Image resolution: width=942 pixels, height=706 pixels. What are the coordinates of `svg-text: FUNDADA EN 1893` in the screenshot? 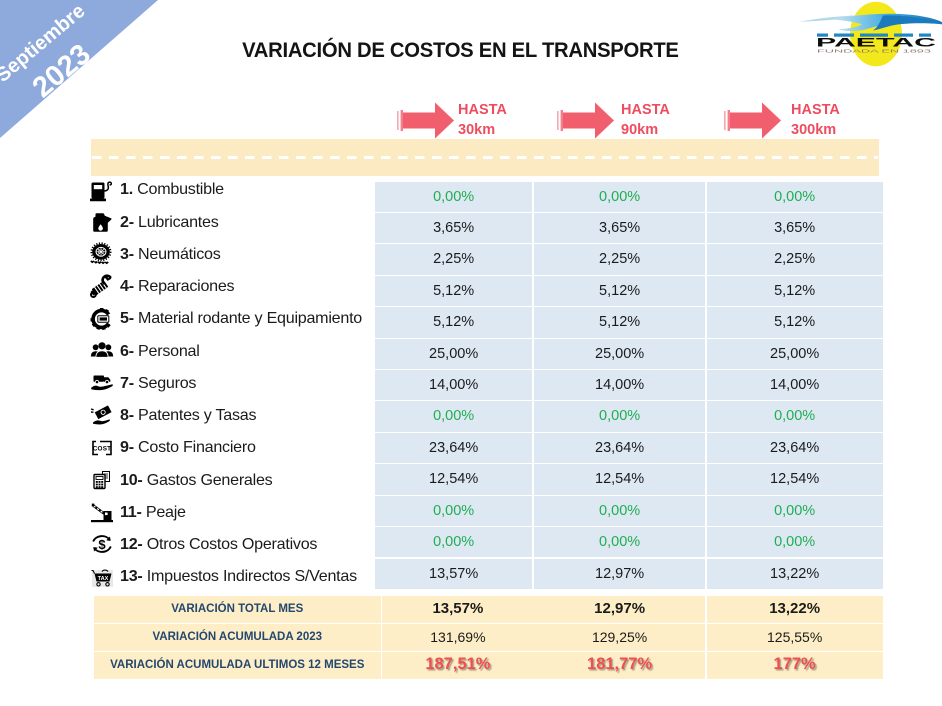 It's located at (874, 51).